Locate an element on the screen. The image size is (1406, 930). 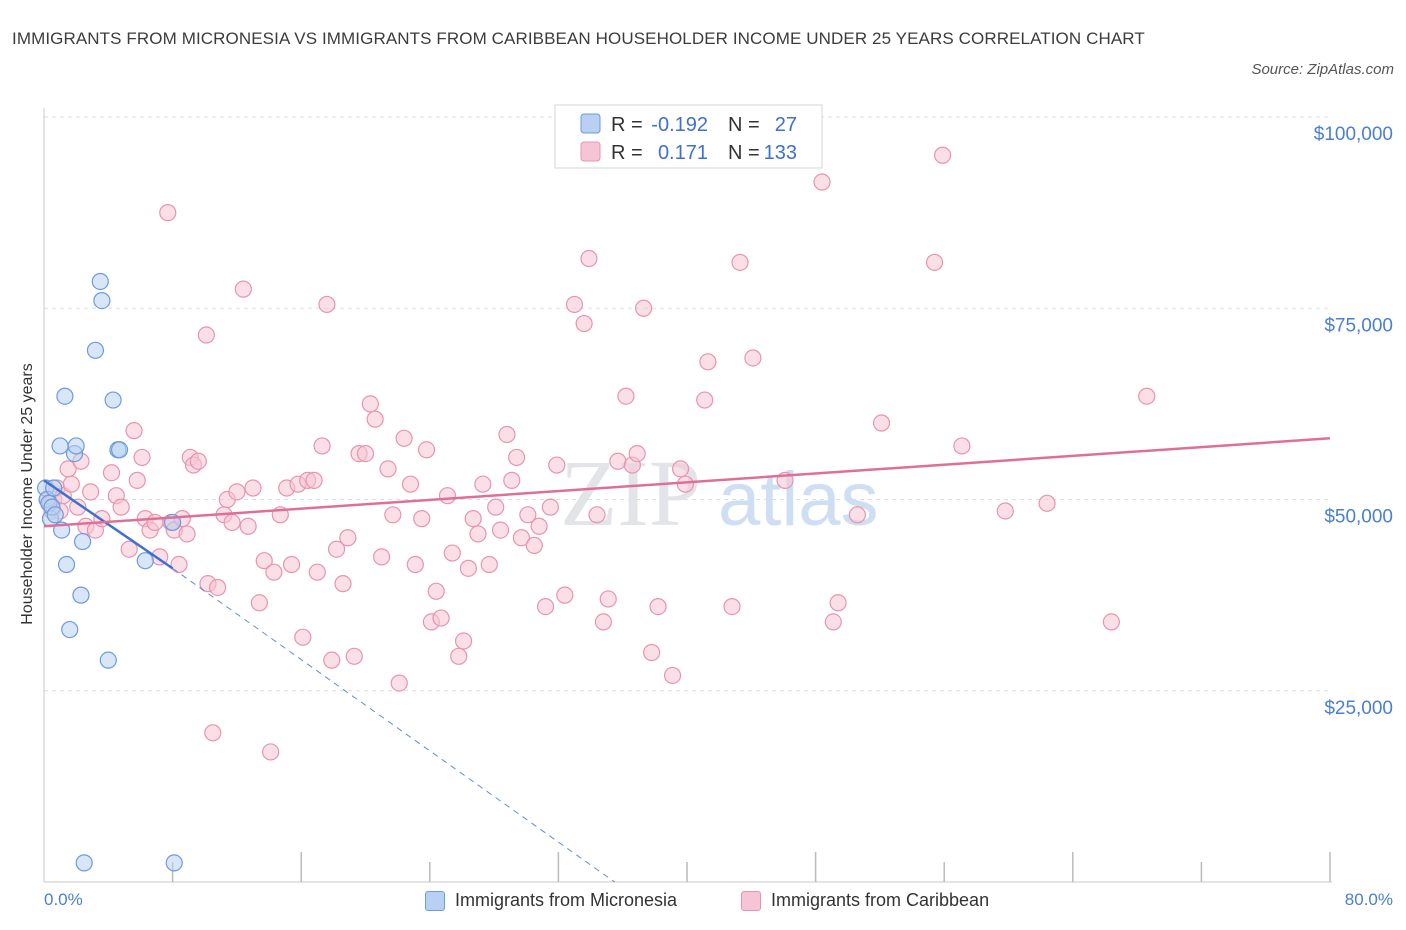
legend-label-micronesia: Immigrants from Micronesia is located at coordinates (566, 900).